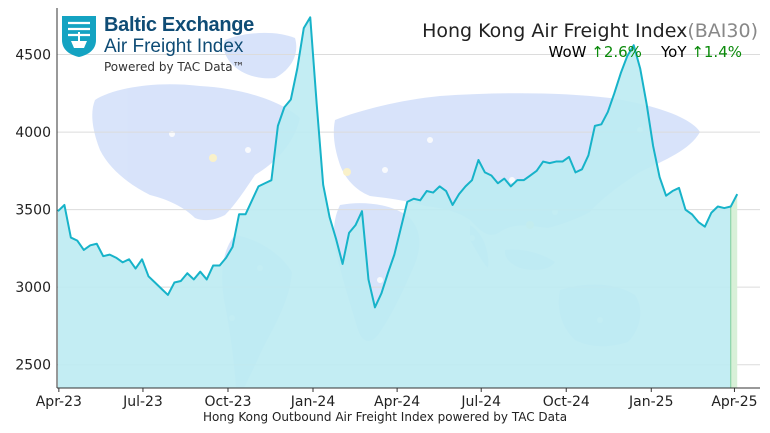 The height and width of the screenshot is (433, 770). Describe the element at coordinates (650, 402) in the screenshot. I see `x-tick-label: Jan-25` at that location.